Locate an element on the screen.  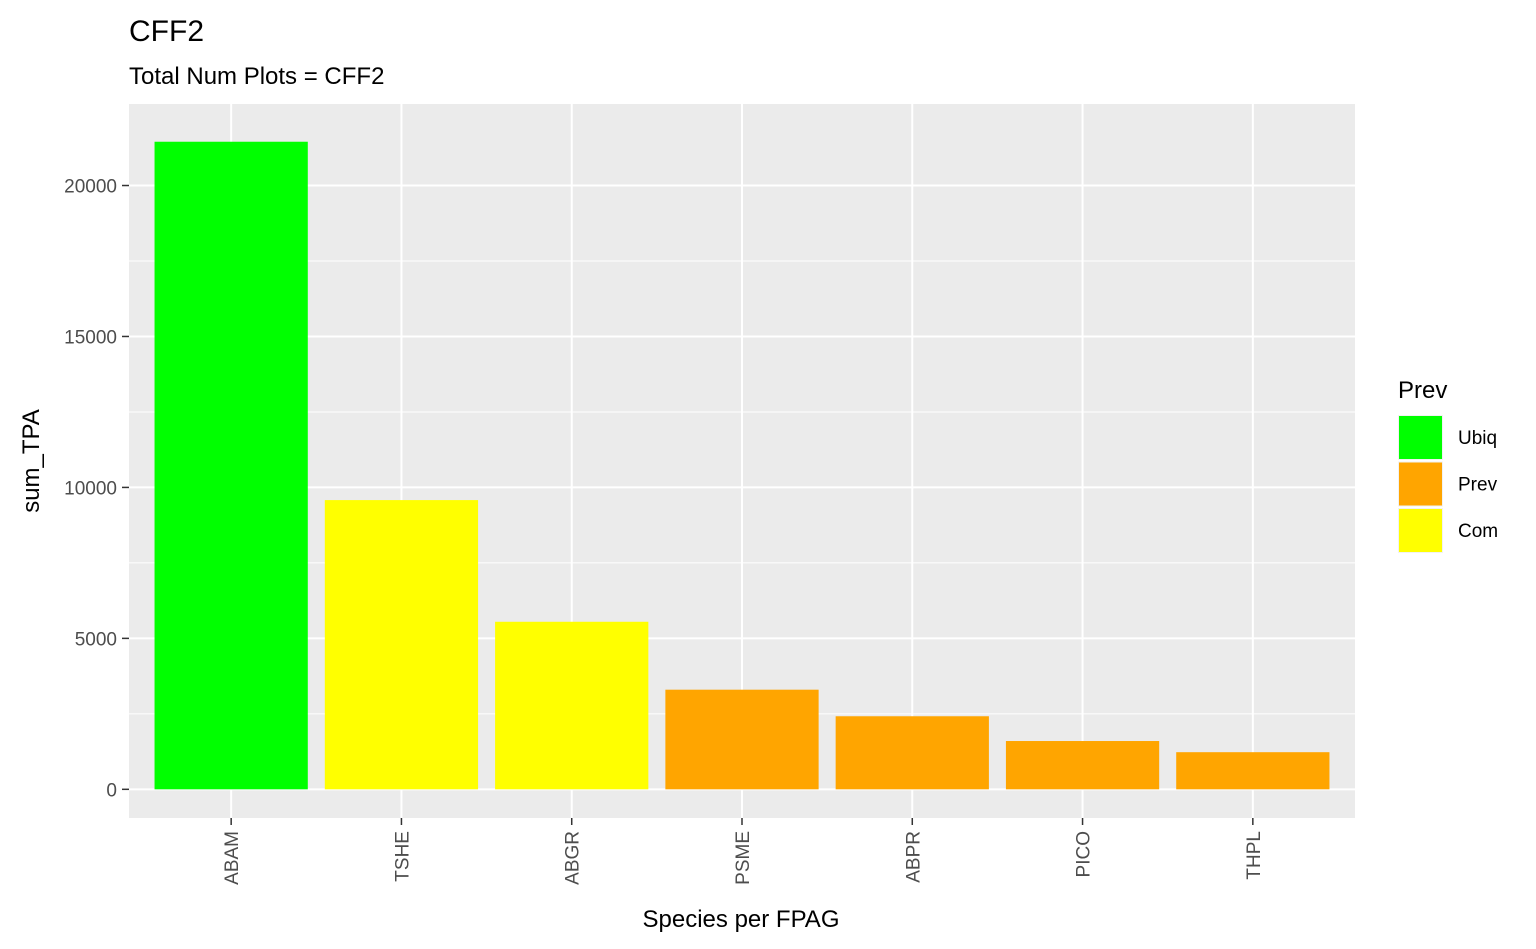
y-tick-label: 0 is located at coordinates (111, 790).